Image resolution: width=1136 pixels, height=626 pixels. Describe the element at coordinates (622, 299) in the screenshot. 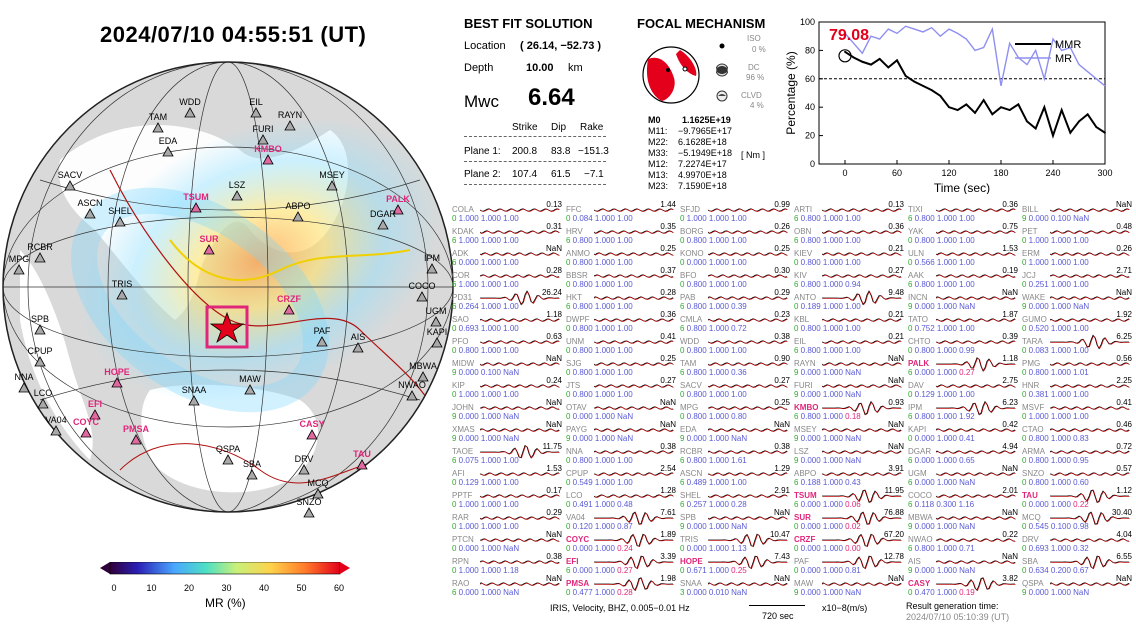

I see `waveform-cell: HKT 0.28 6 0.800 1.000 1.00` at that location.